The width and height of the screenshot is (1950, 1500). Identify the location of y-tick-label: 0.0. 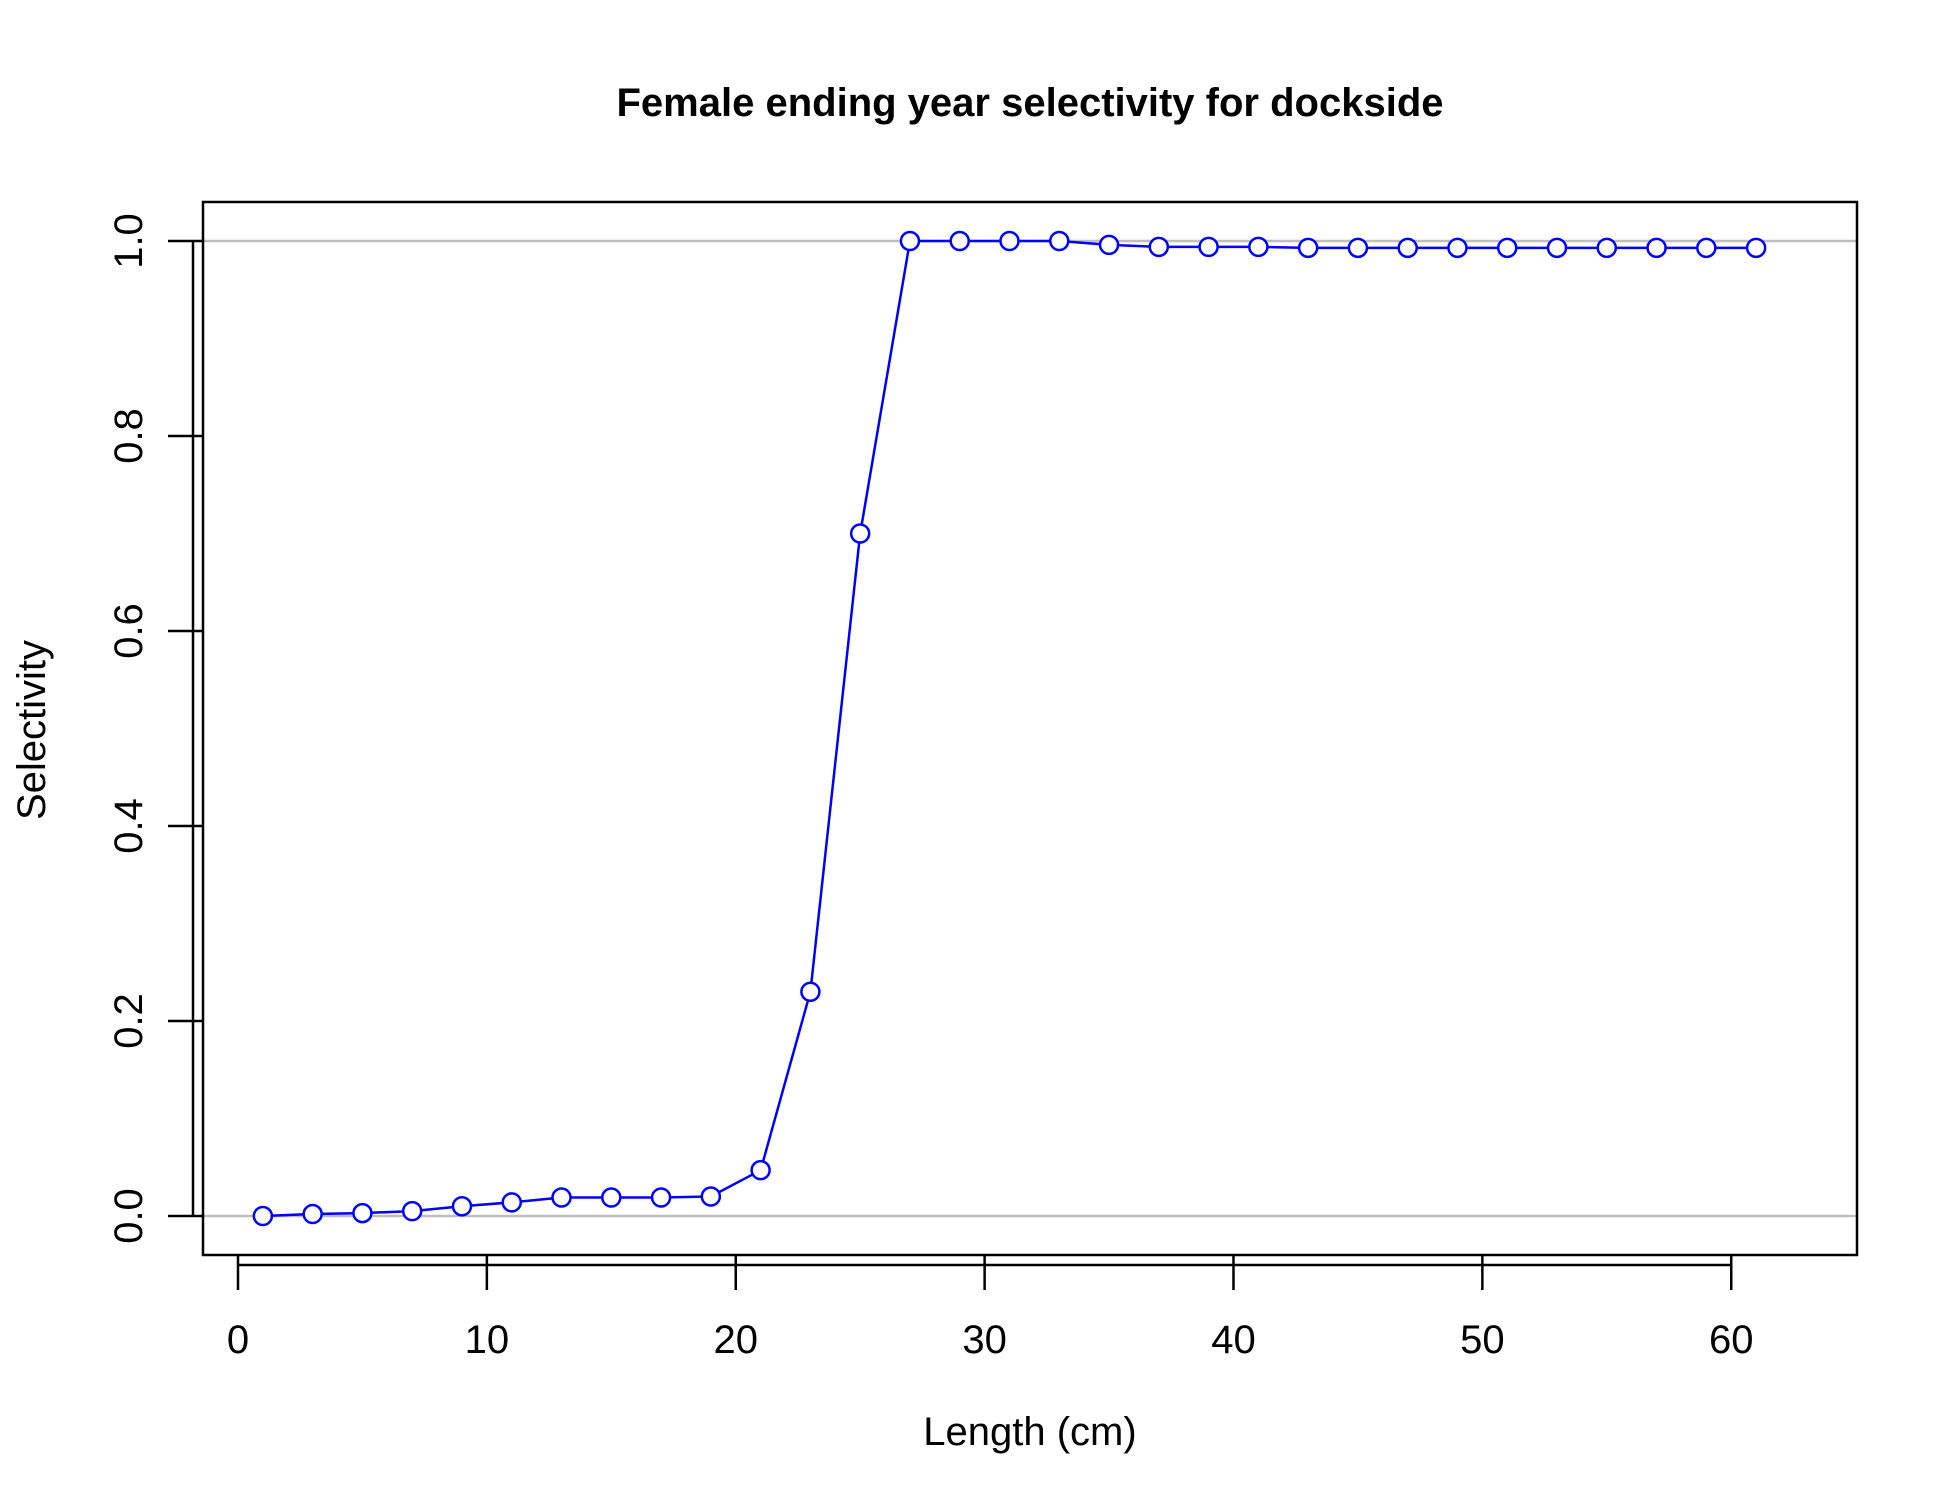
(129, 1216).